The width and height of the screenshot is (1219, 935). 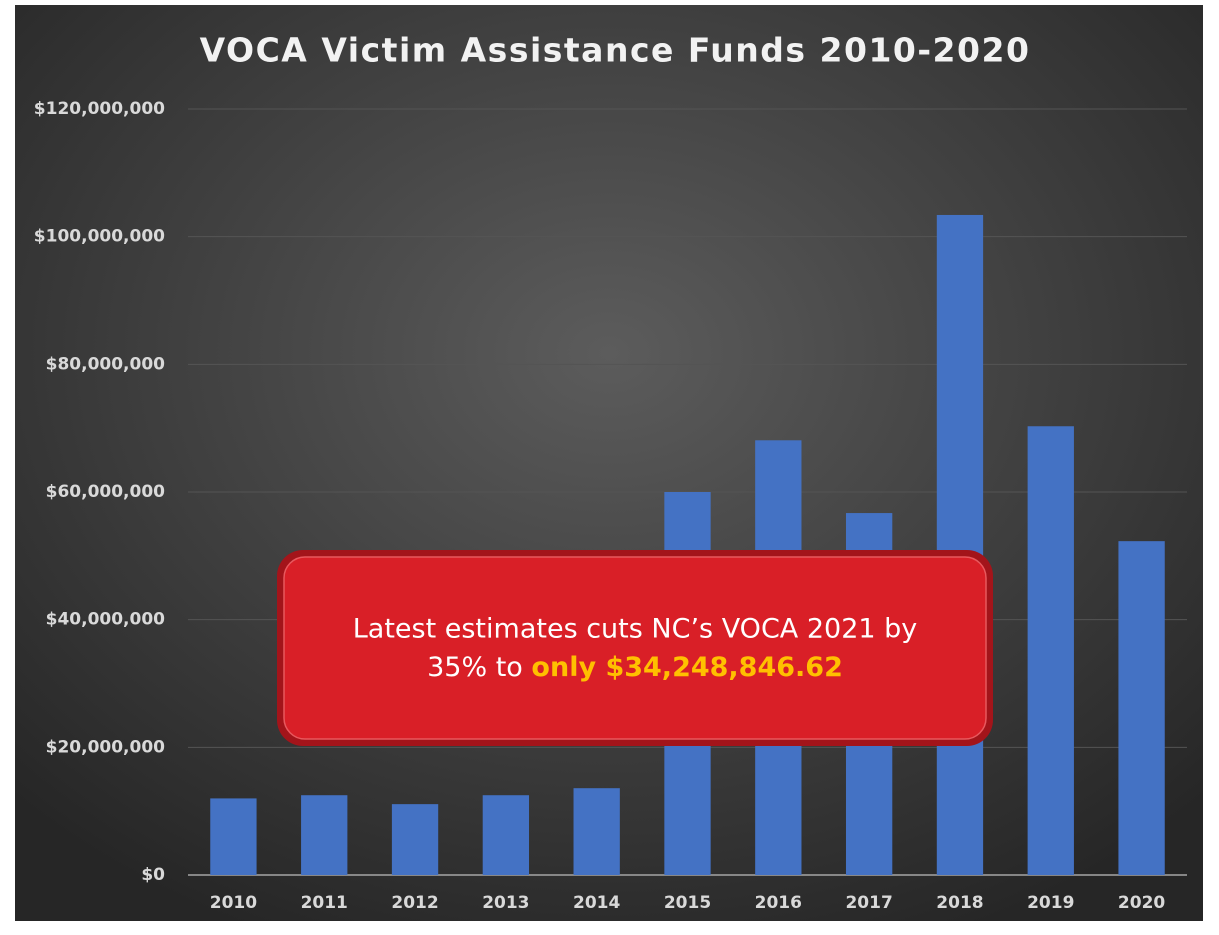 I want to click on callout-box, so click(x=635, y=648).